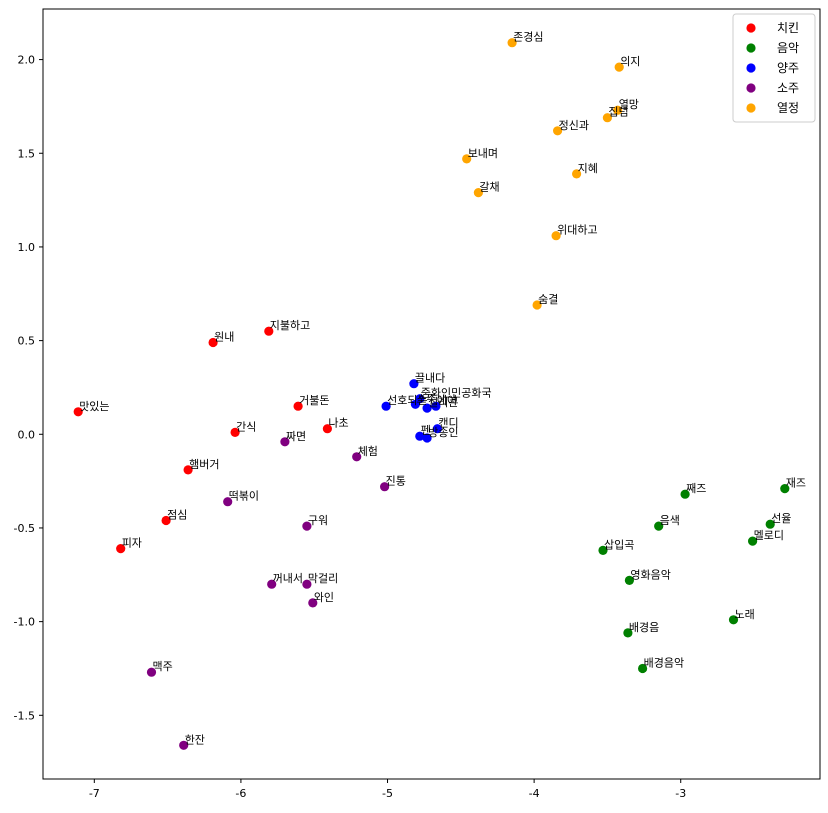  Describe the element at coordinates (296, 436) in the screenshot. I see `point-label: 짜면` at that location.